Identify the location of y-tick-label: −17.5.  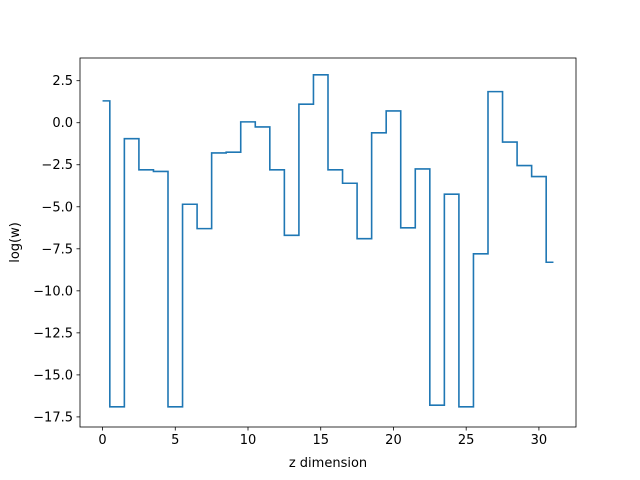
(53, 417).